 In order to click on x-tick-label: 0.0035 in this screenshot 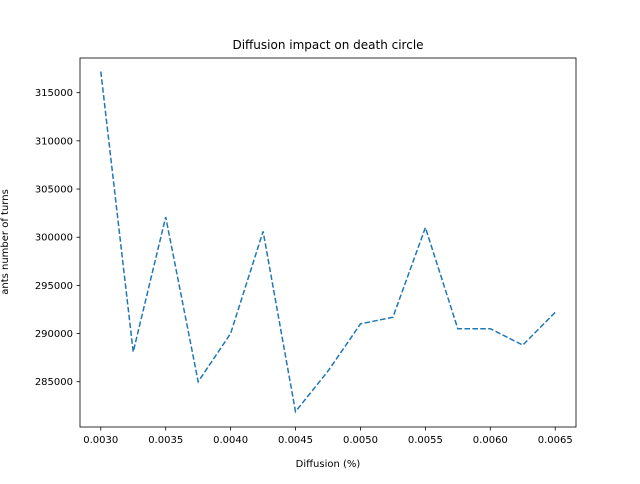, I will do `click(165, 440)`.